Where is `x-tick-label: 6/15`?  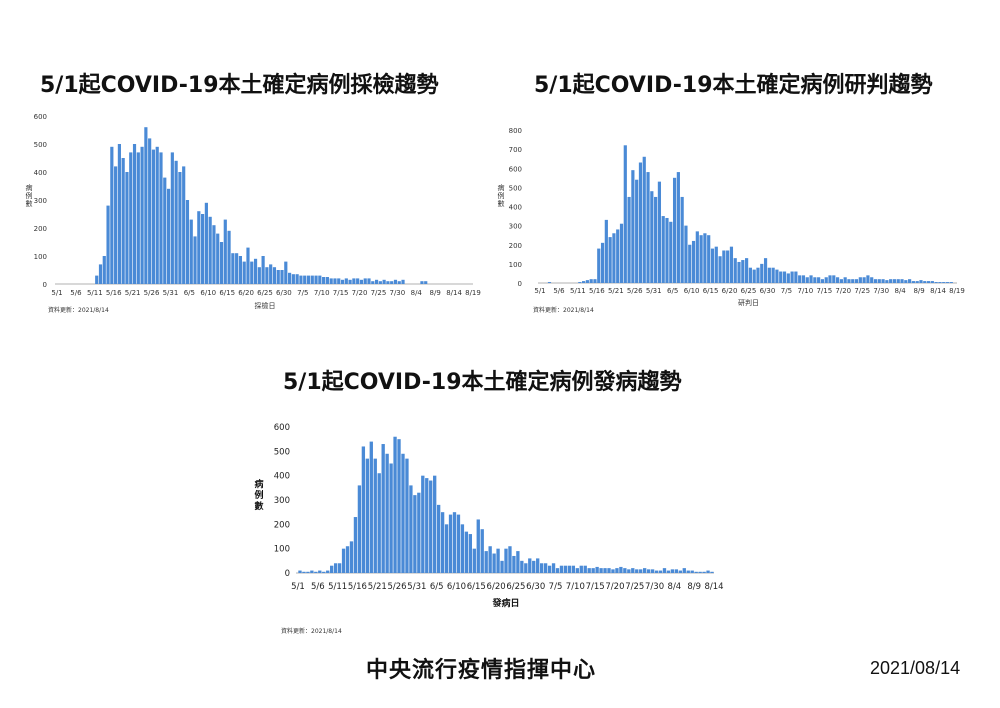 x-tick-label: 6/15 is located at coordinates (711, 291).